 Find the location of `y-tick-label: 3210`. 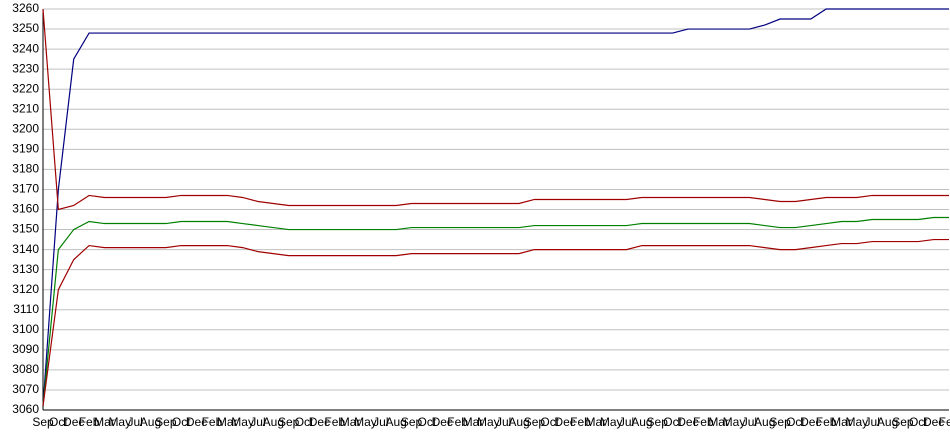

y-tick-label: 3210 is located at coordinates (25, 108).